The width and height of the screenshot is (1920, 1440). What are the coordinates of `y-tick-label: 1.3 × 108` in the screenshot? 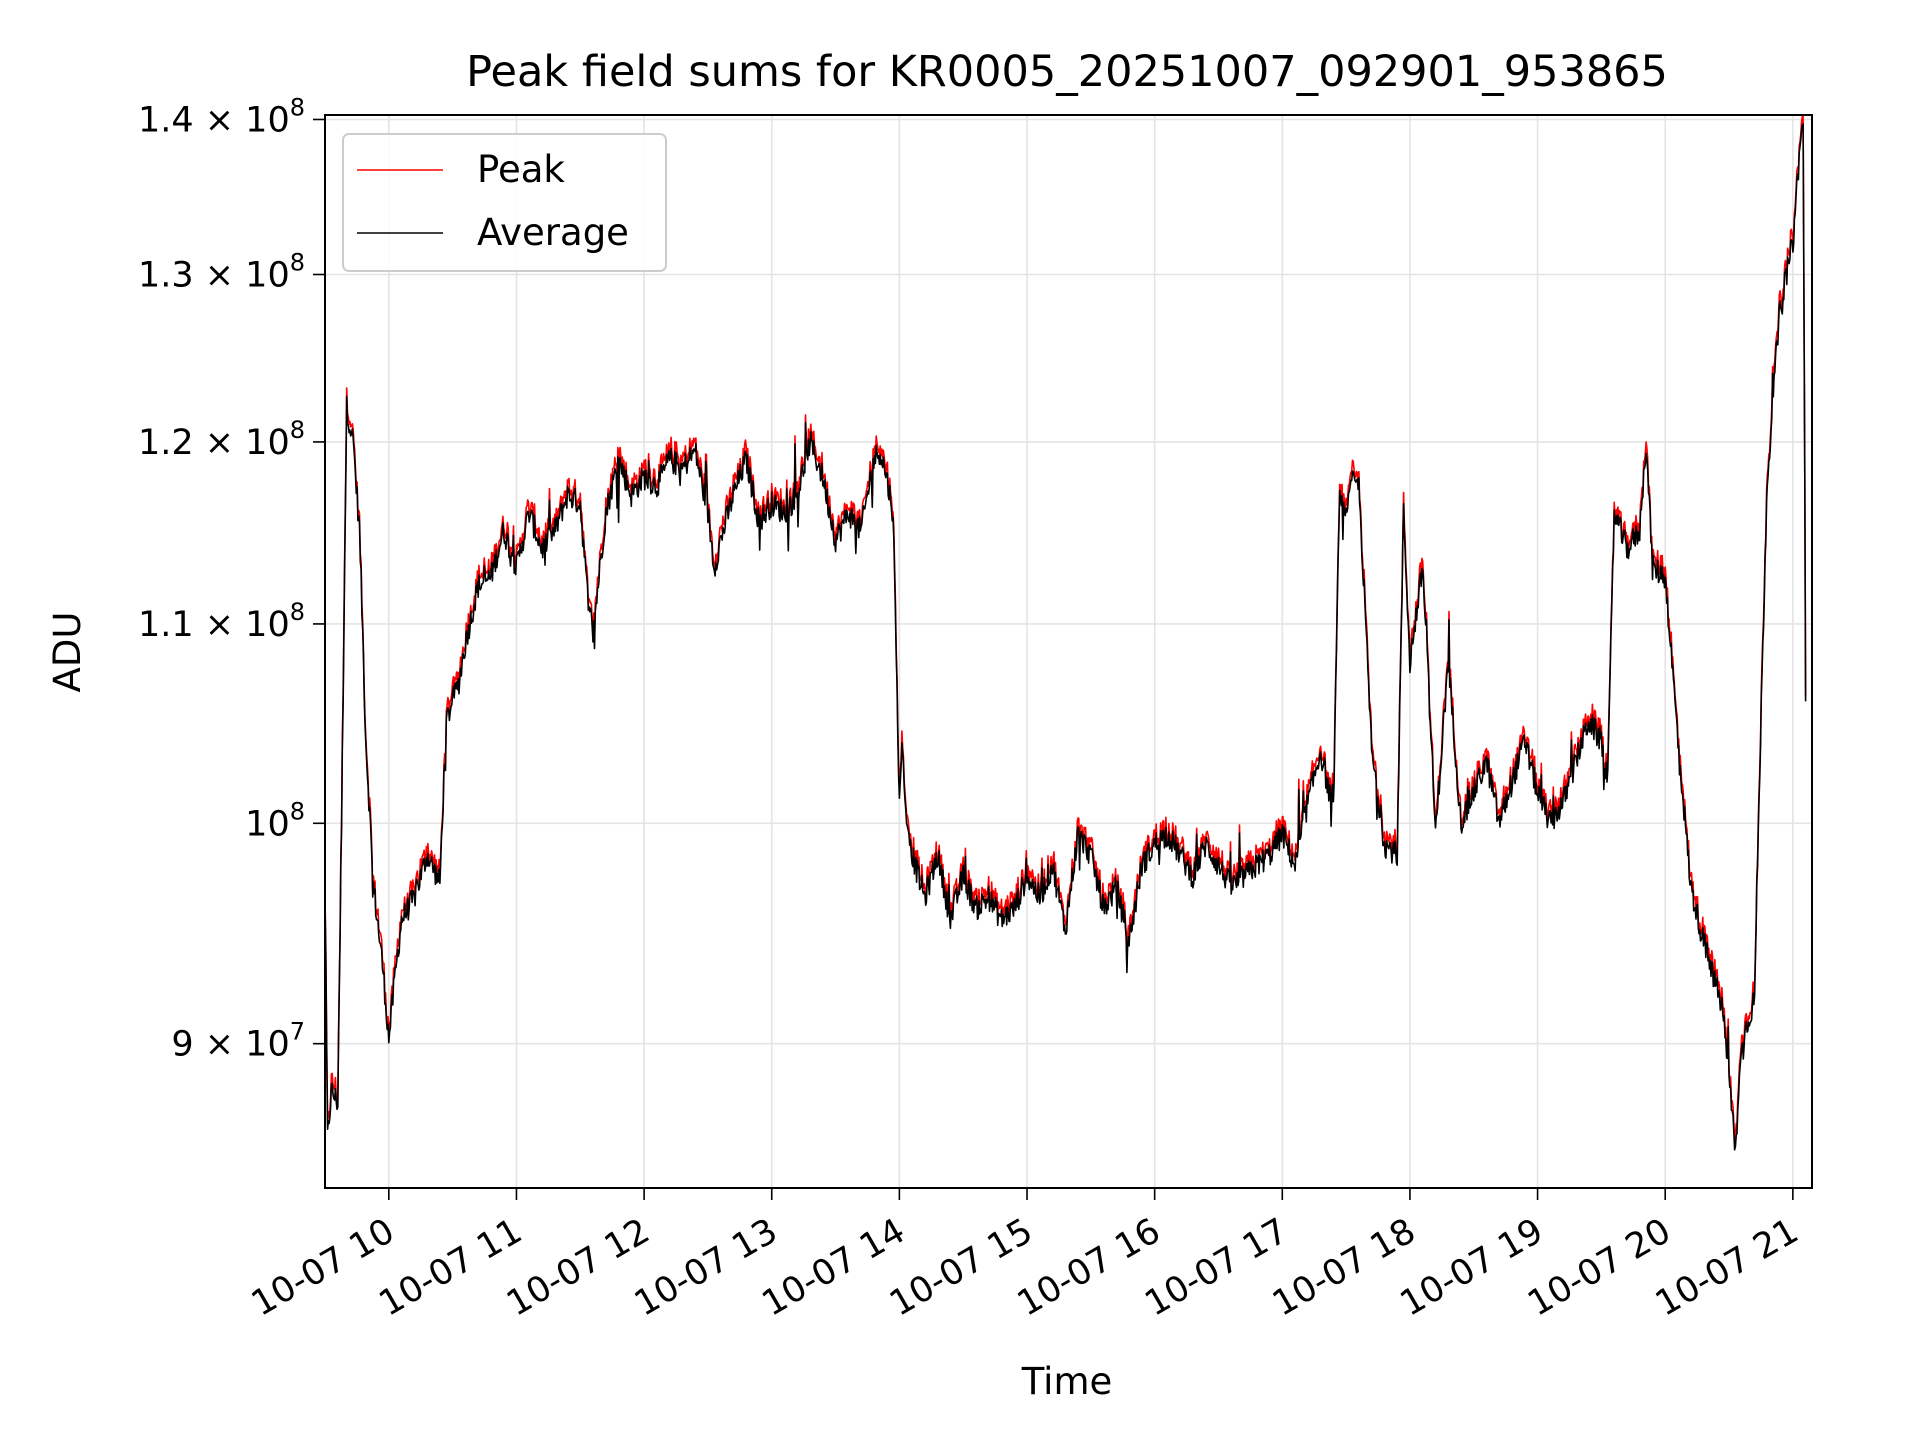 It's located at (221, 271).